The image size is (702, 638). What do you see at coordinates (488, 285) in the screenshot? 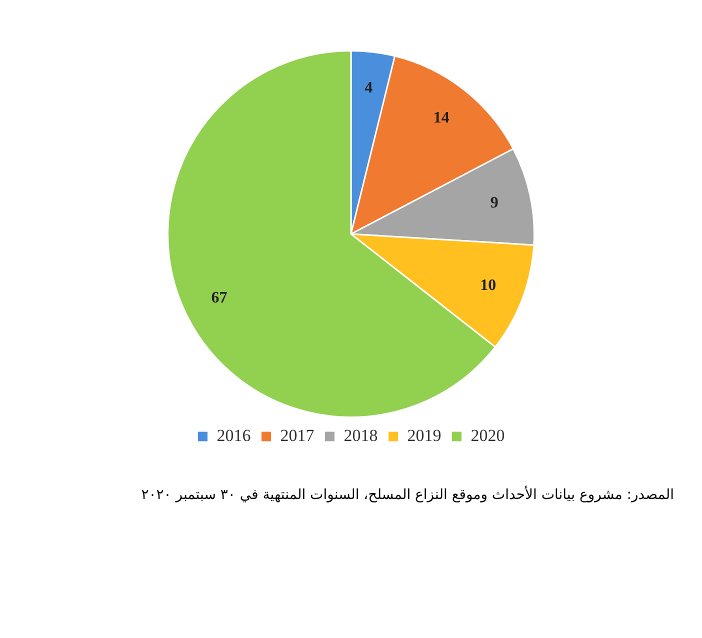
I see `data-label: 10` at bounding box center [488, 285].